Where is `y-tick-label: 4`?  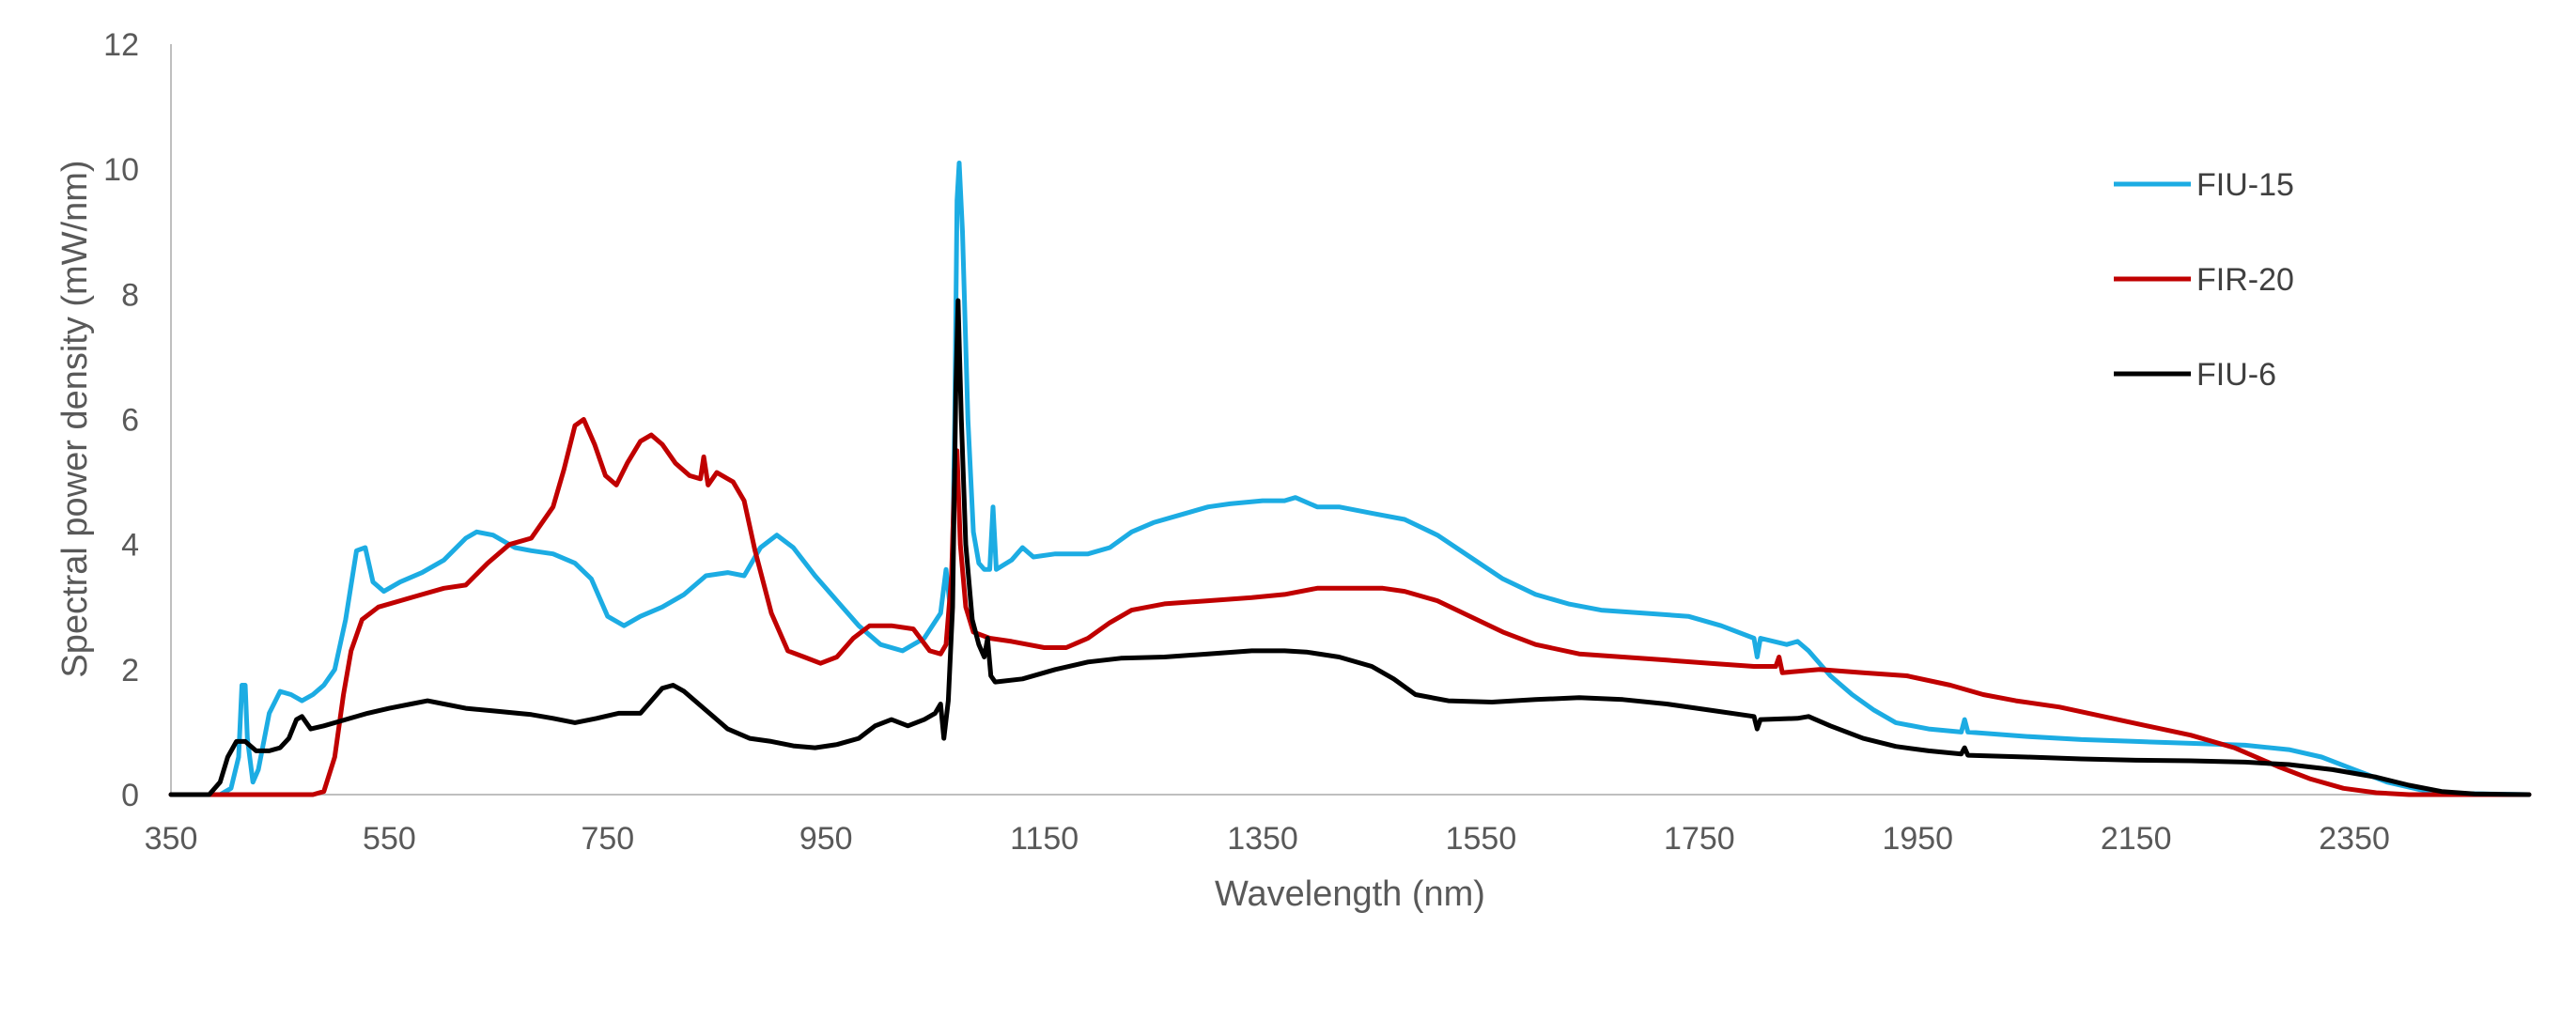
y-tick-label: 4 is located at coordinates (130, 546).